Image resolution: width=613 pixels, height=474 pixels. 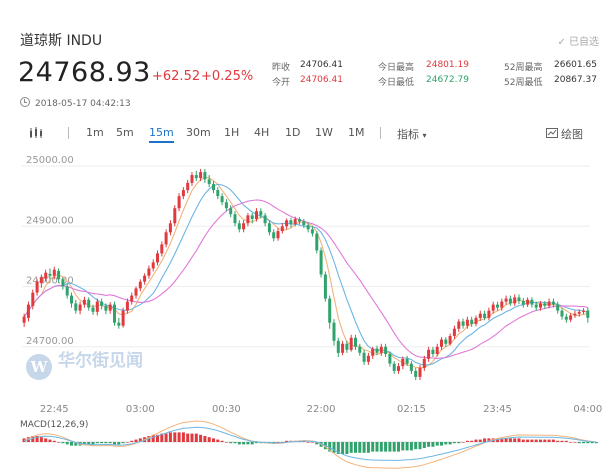 I want to click on indicators-menu: 指标 ▾, so click(x=412, y=134).